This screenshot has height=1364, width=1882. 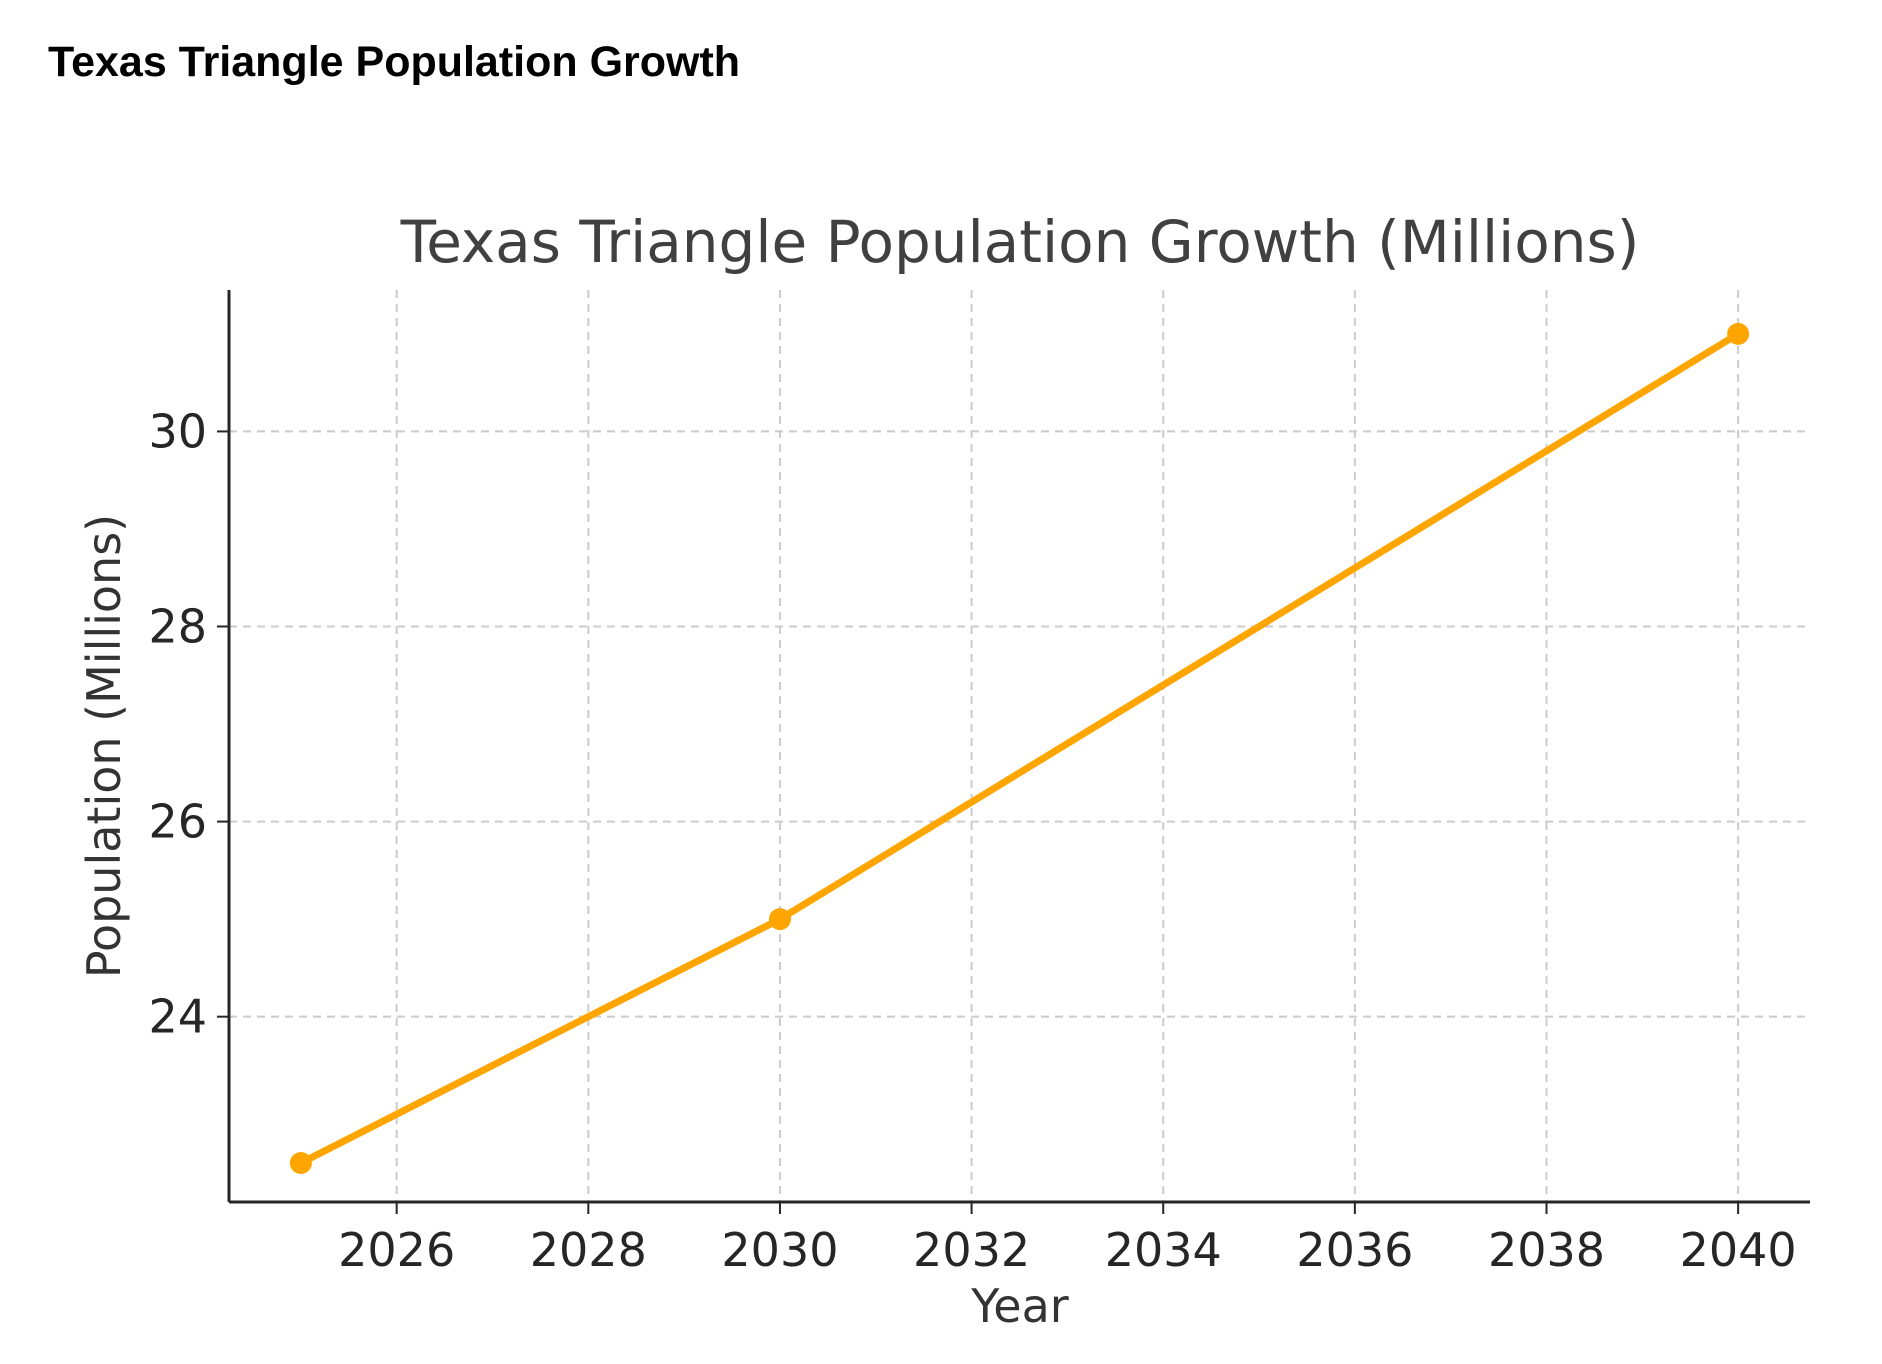 I want to click on y-tick-label: 28, so click(x=177, y=627).